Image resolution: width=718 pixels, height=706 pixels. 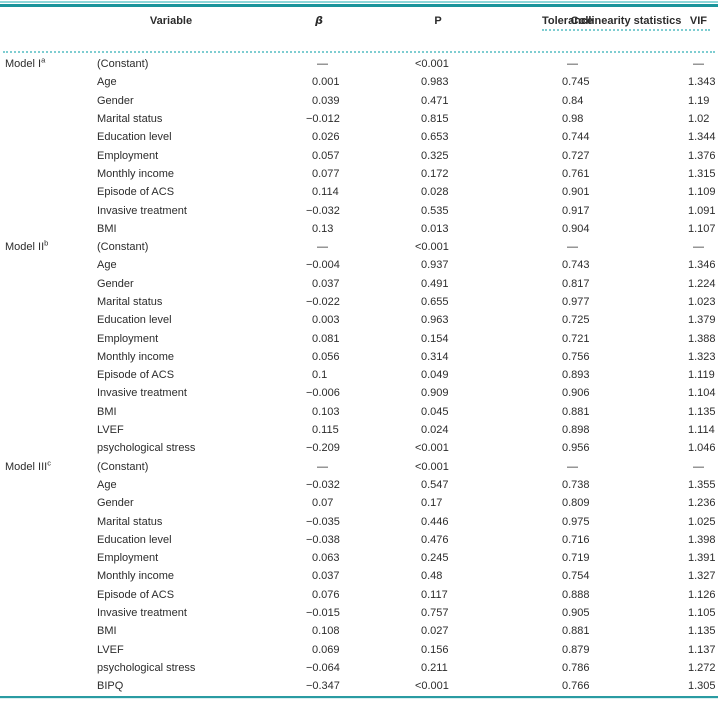 I want to click on table-row: Invasive treatment −0.032 0.535 0.917 1.091, so click(x=359, y=210).